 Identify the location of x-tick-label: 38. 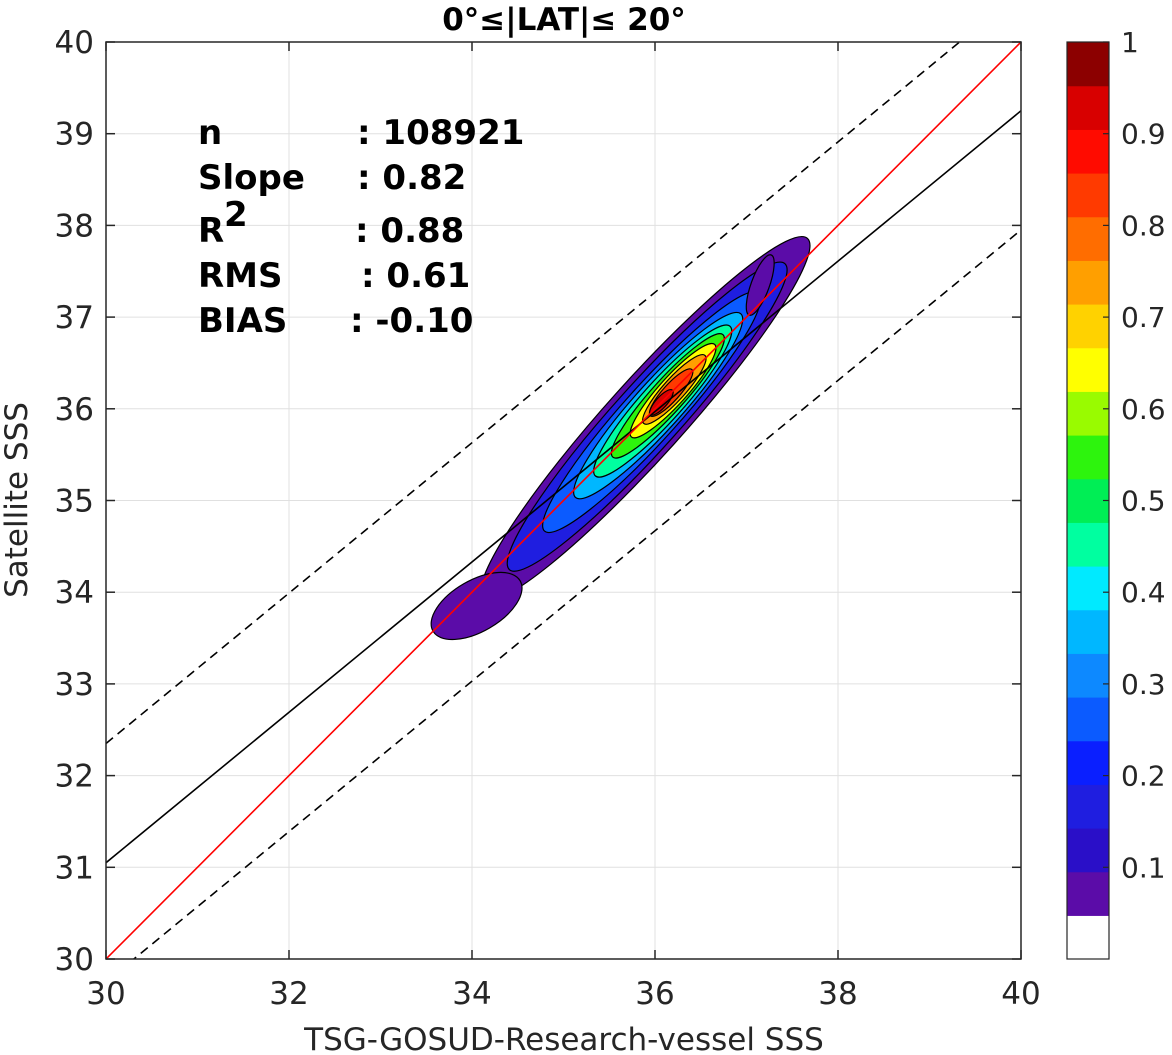
(837, 994).